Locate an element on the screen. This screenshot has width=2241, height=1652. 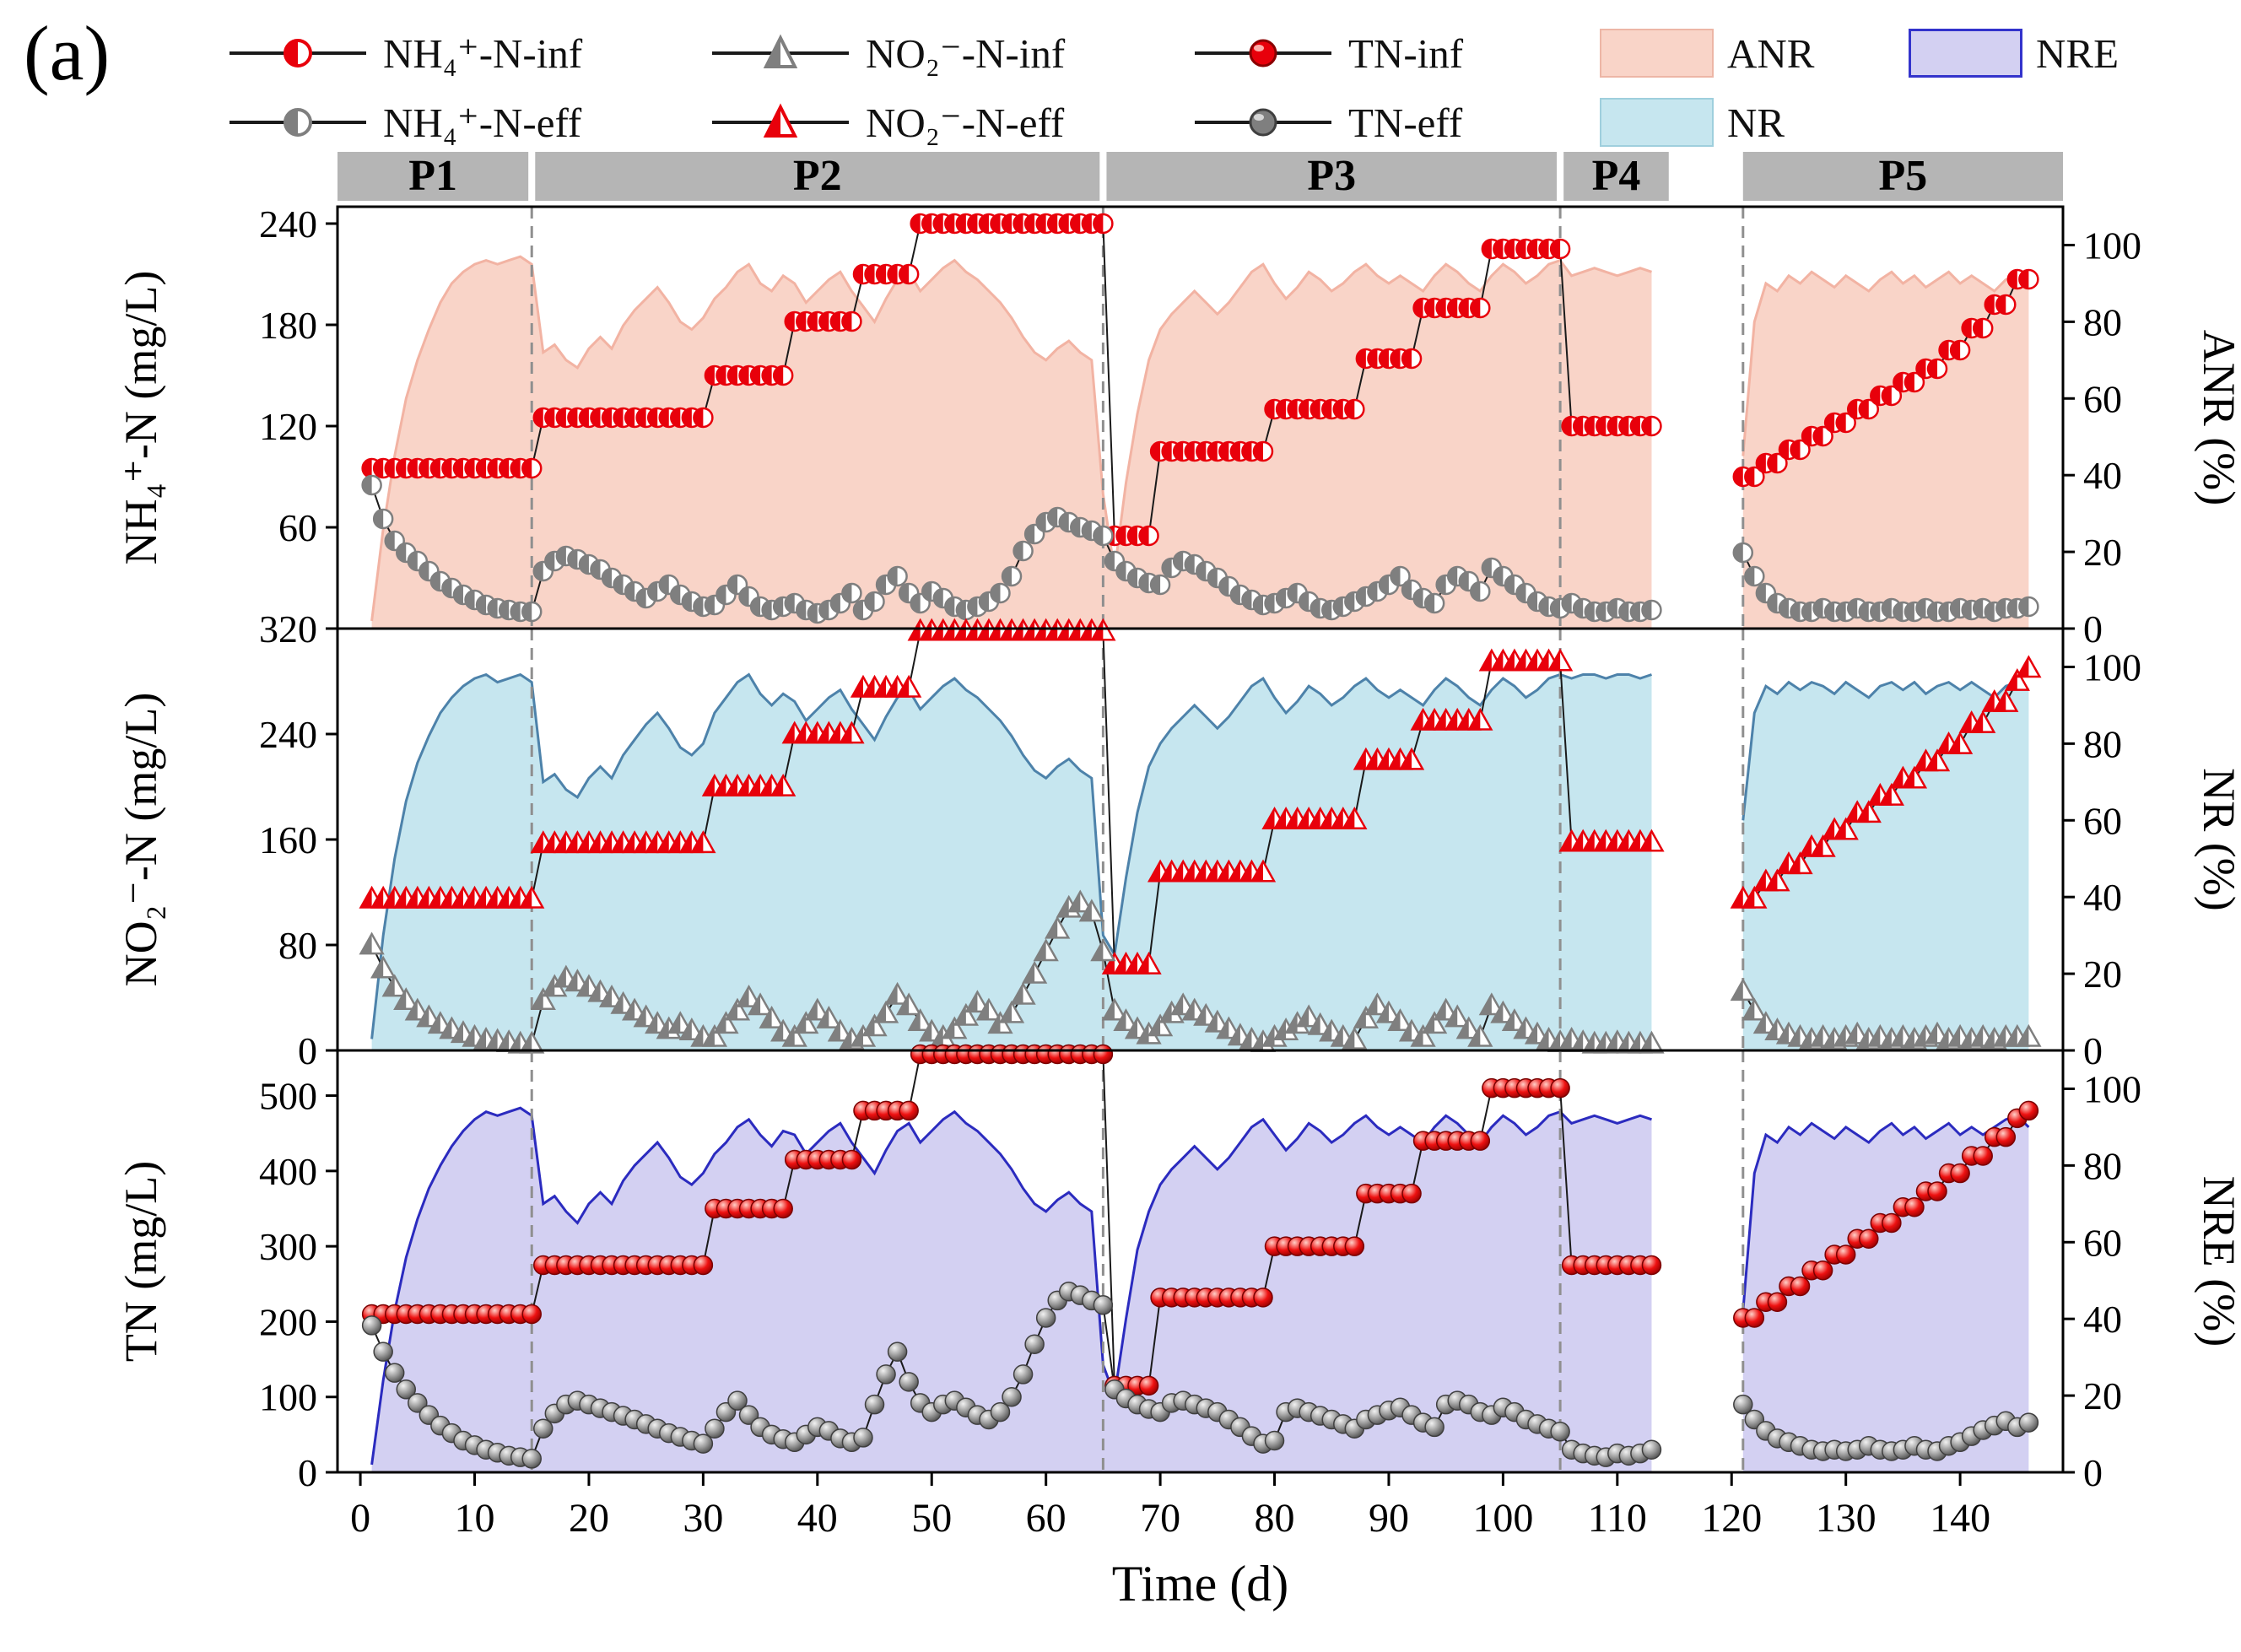
phase-bar-P5 is located at coordinates (1902, 176).